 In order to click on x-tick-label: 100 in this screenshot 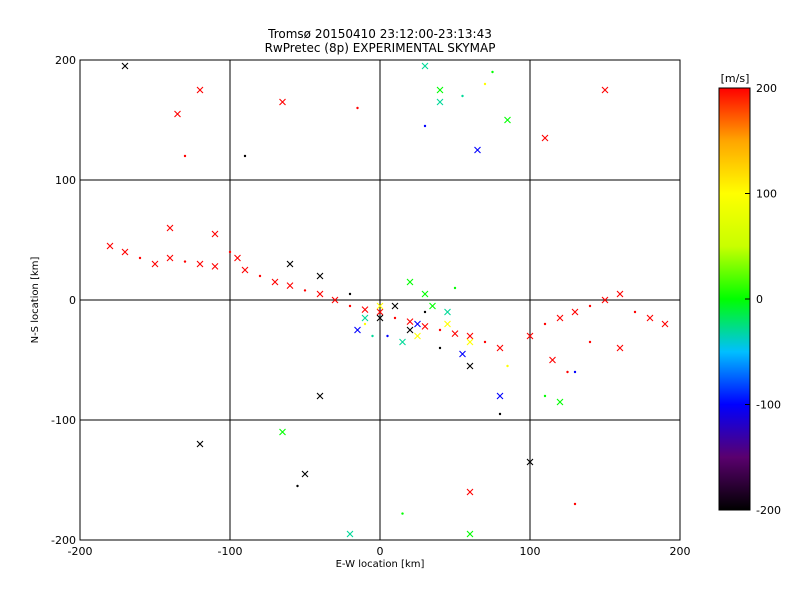, I will do `click(530, 551)`.